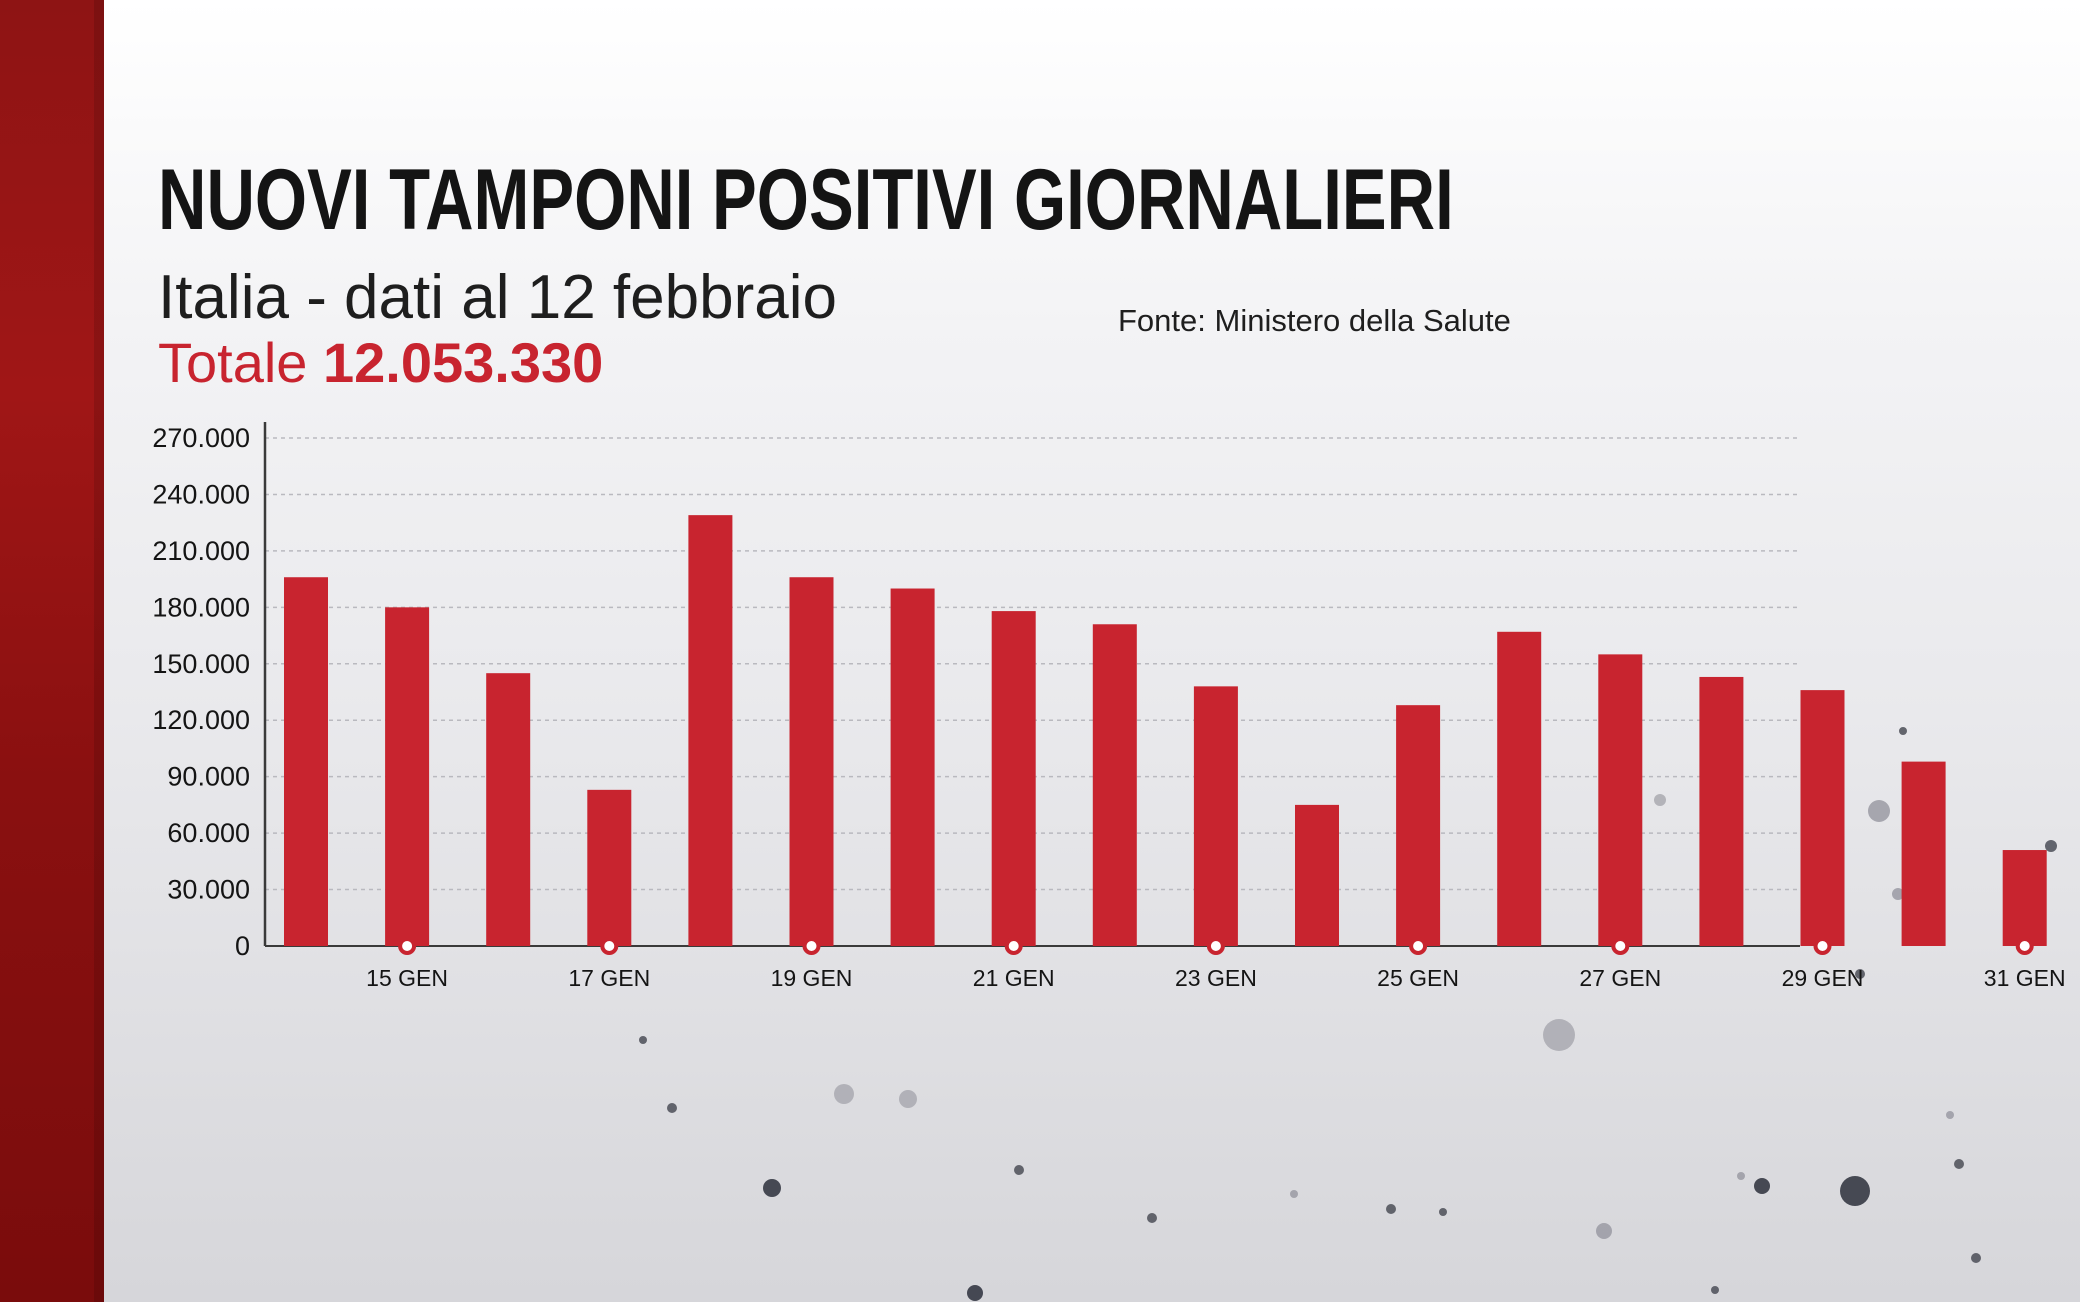 The height and width of the screenshot is (1302, 2080). I want to click on x-tick-label: 31 GEN, so click(2025, 978).